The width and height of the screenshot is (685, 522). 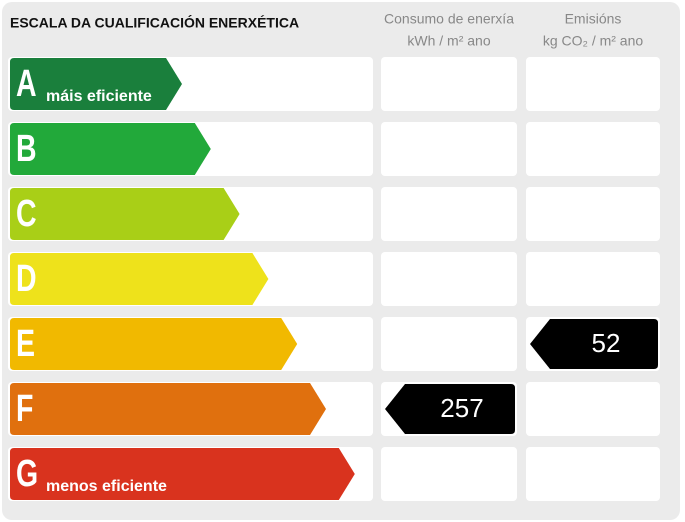 I want to click on rating-letter: F, so click(x=24, y=409).